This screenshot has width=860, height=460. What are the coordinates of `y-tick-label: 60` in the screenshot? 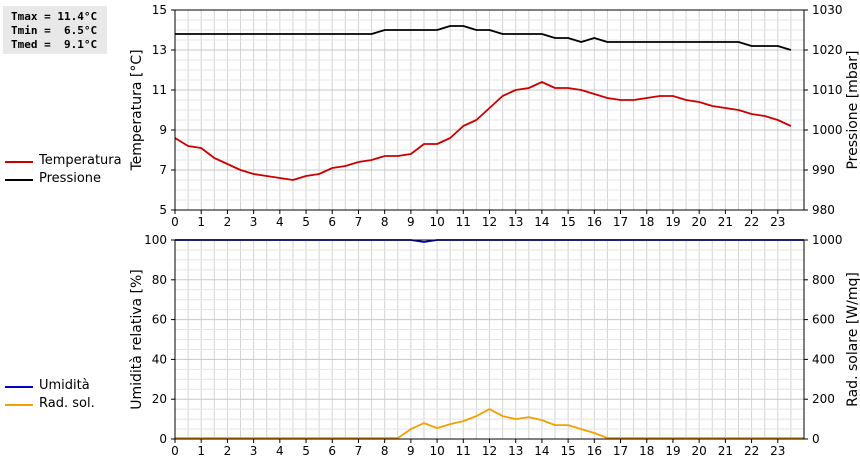 It's located at (159, 320).